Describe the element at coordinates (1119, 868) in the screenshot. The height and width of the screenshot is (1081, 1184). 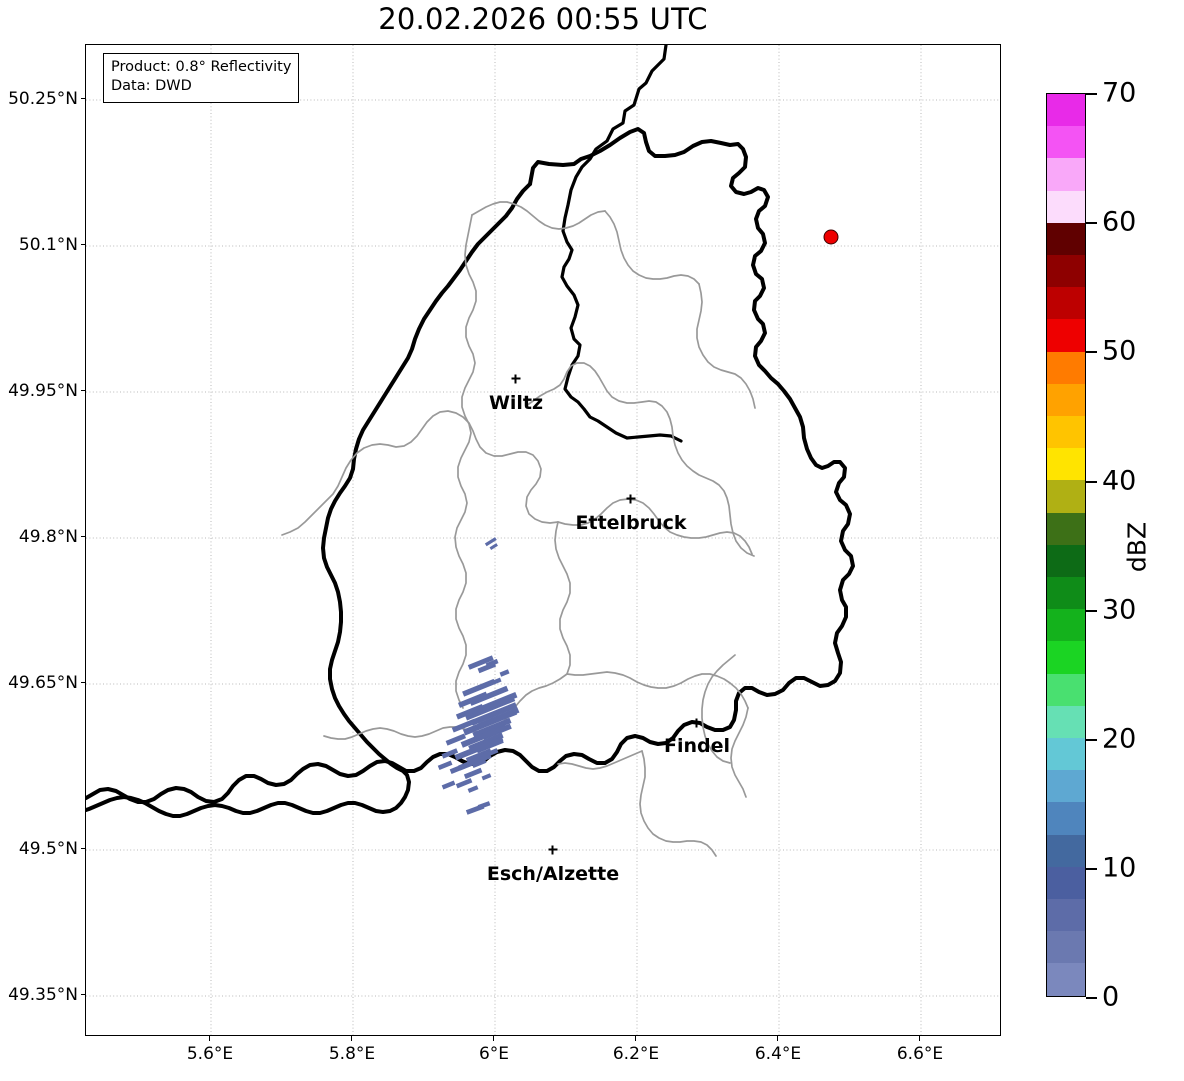
I see `cbar-tick-label-10: 10` at that location.